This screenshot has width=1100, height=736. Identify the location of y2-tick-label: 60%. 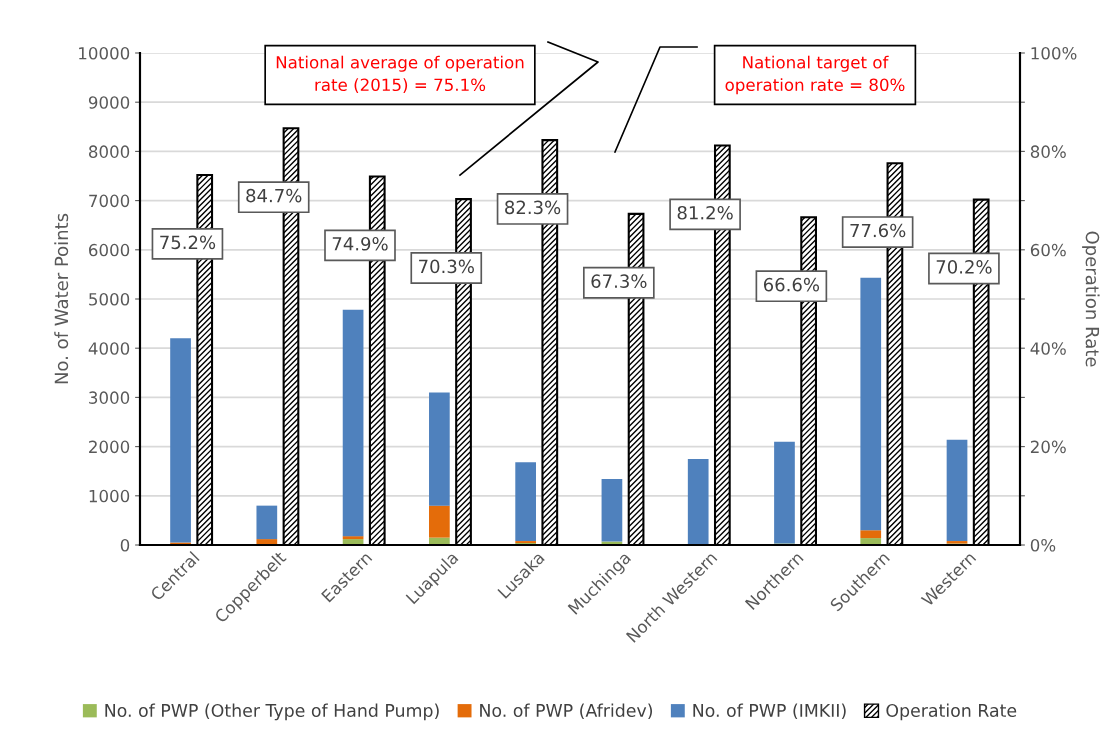
(1048, 250).